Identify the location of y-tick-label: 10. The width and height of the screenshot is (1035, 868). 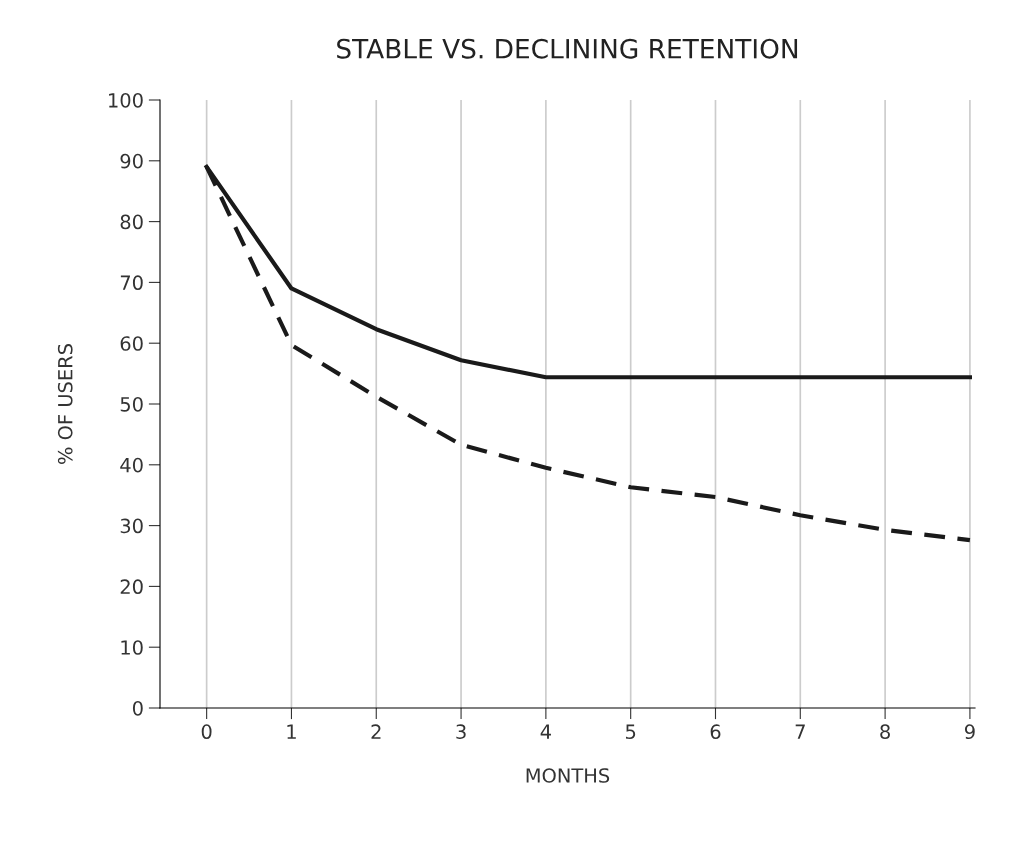
(132, 647).